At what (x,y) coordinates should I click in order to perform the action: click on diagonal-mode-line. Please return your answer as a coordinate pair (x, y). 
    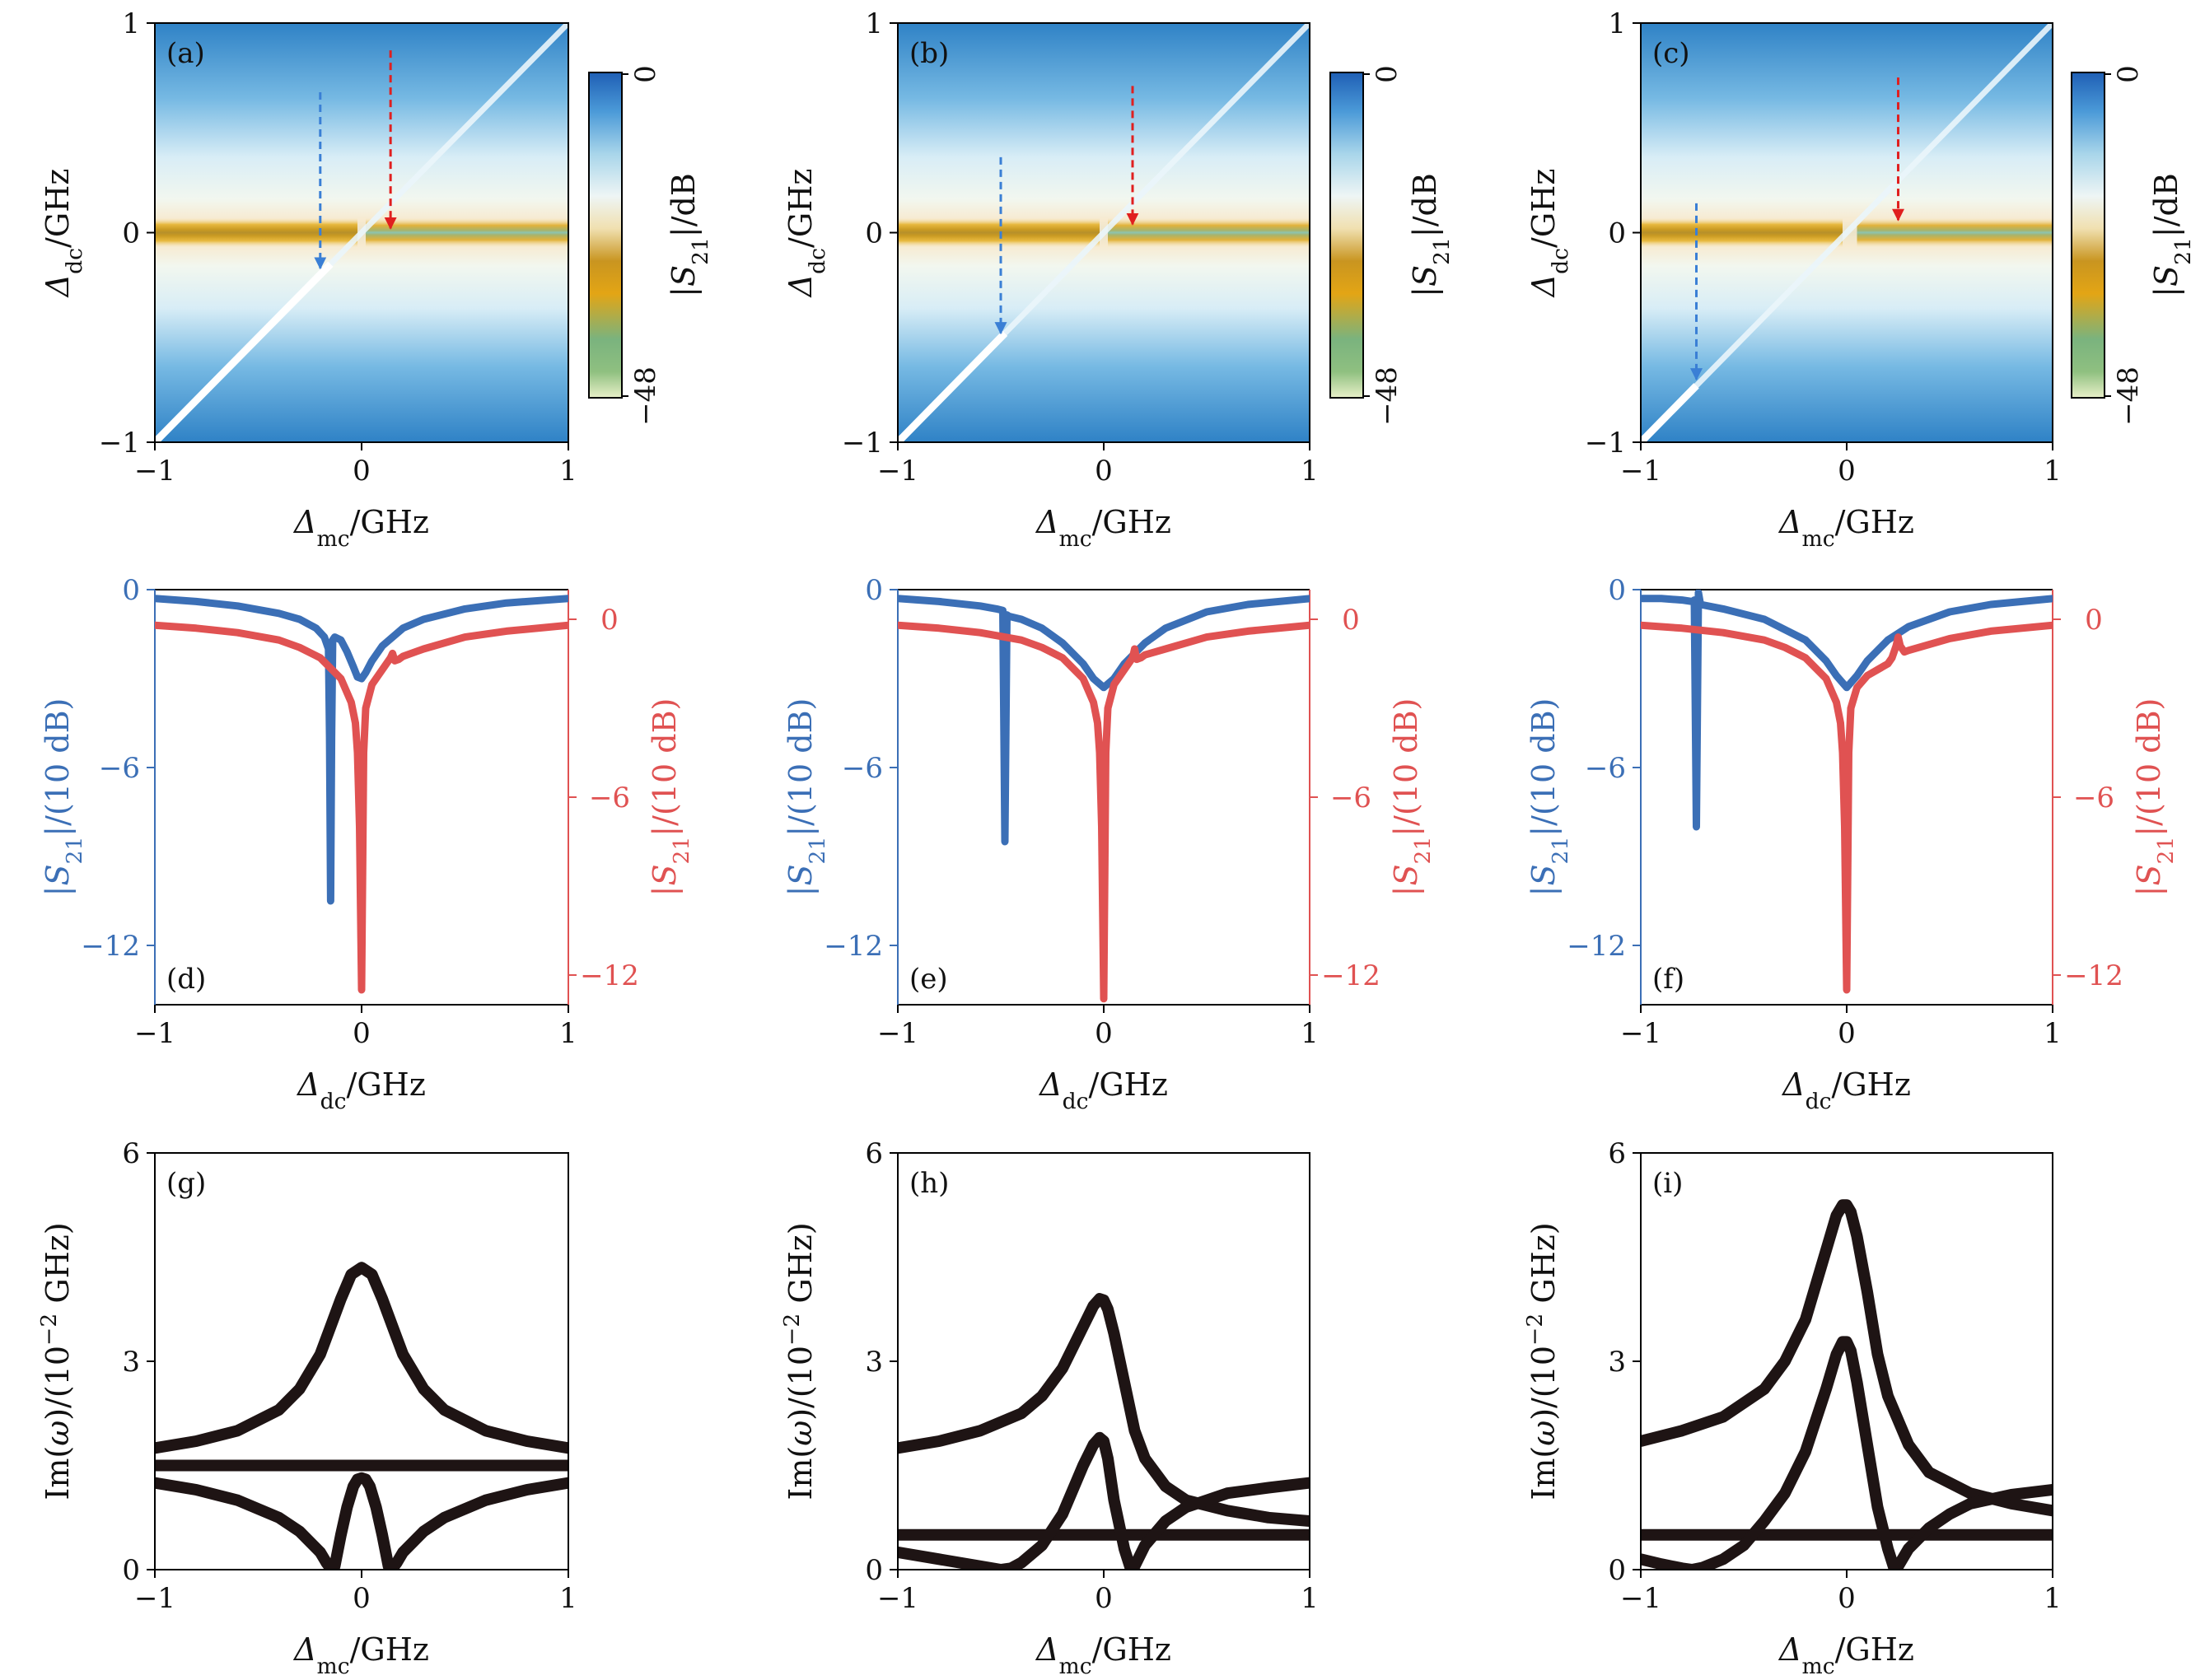
    Looking at the image, I should click on (1847, 232).